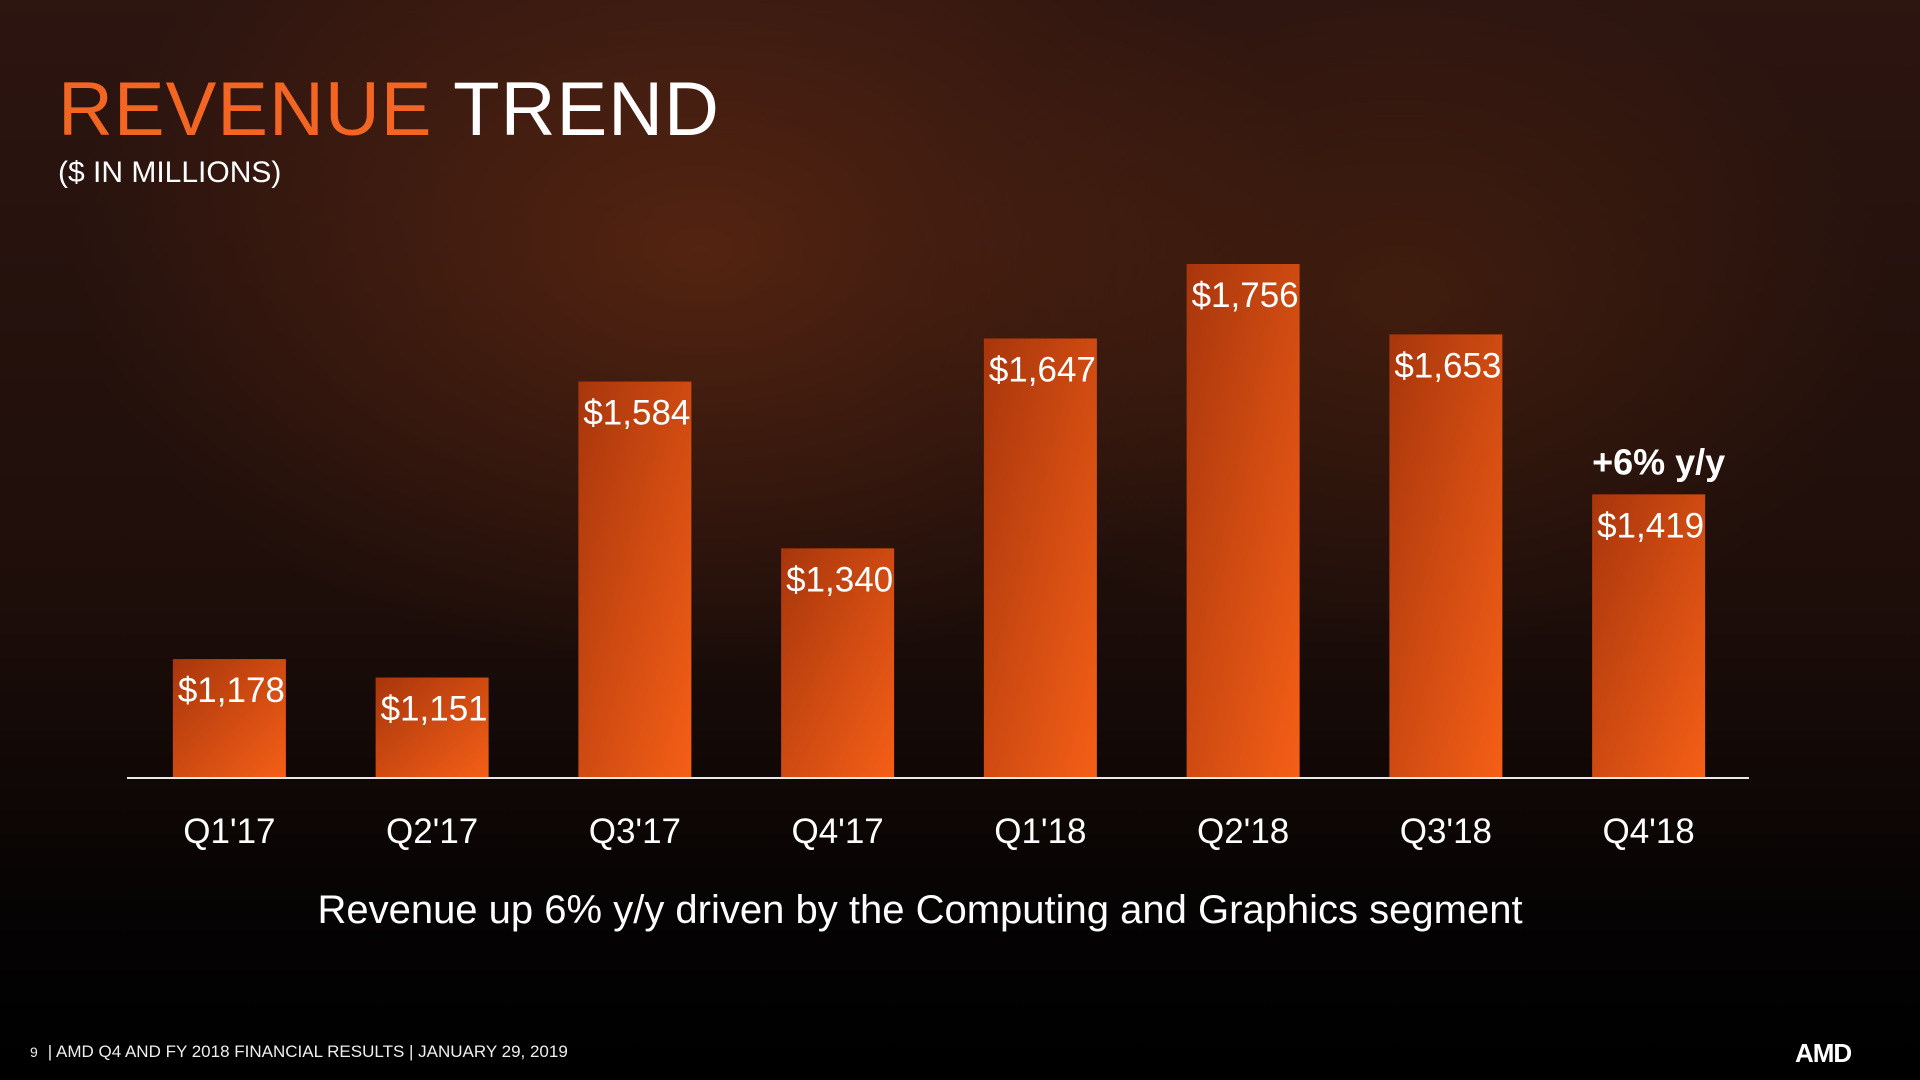 This screenshot has height=1080, width=1920. What do you see at coordinates (231, 690) in the screenshot?
I see `data-label-0: $1,178` at bounding box center [231, 690].